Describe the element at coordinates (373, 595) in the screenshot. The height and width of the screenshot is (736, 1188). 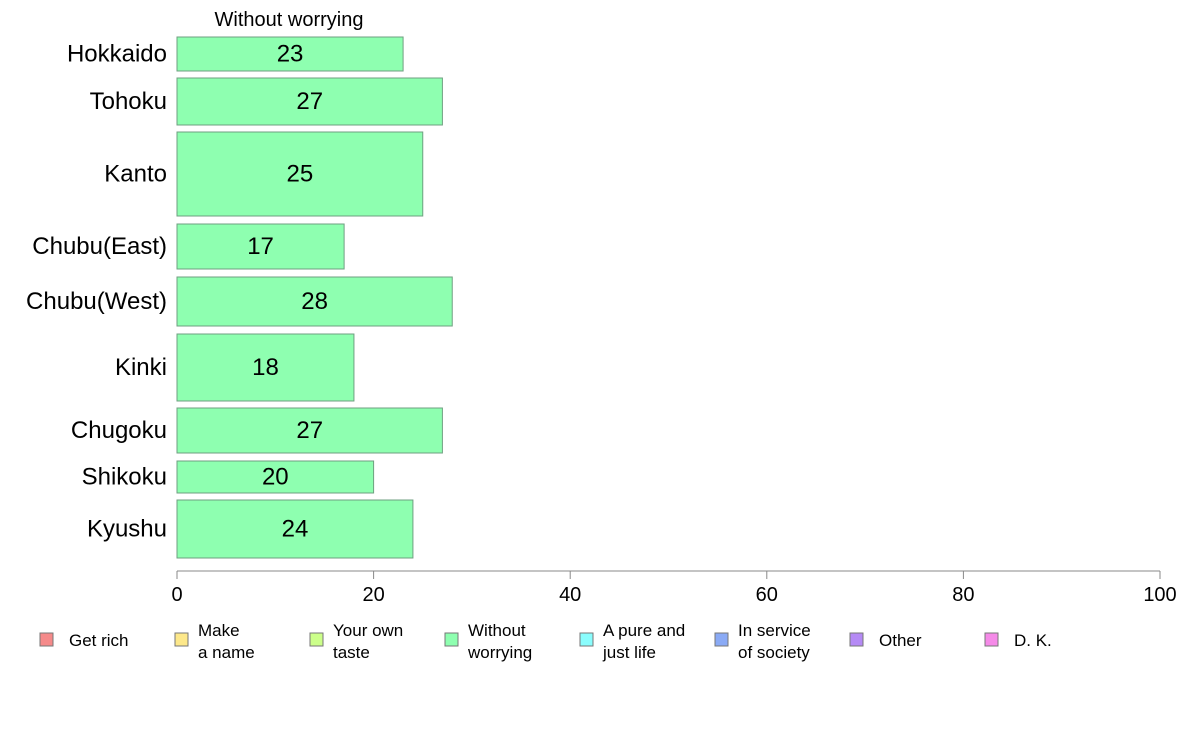
I see `x-tick-label: 20` at that location.